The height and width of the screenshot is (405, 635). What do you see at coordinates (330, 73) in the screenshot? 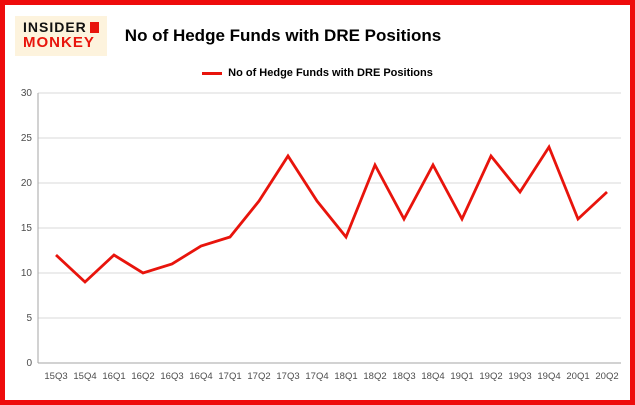
I see `legend-label: No of Hedge Funds with DRE Positions` at bounding box center [330, 73].